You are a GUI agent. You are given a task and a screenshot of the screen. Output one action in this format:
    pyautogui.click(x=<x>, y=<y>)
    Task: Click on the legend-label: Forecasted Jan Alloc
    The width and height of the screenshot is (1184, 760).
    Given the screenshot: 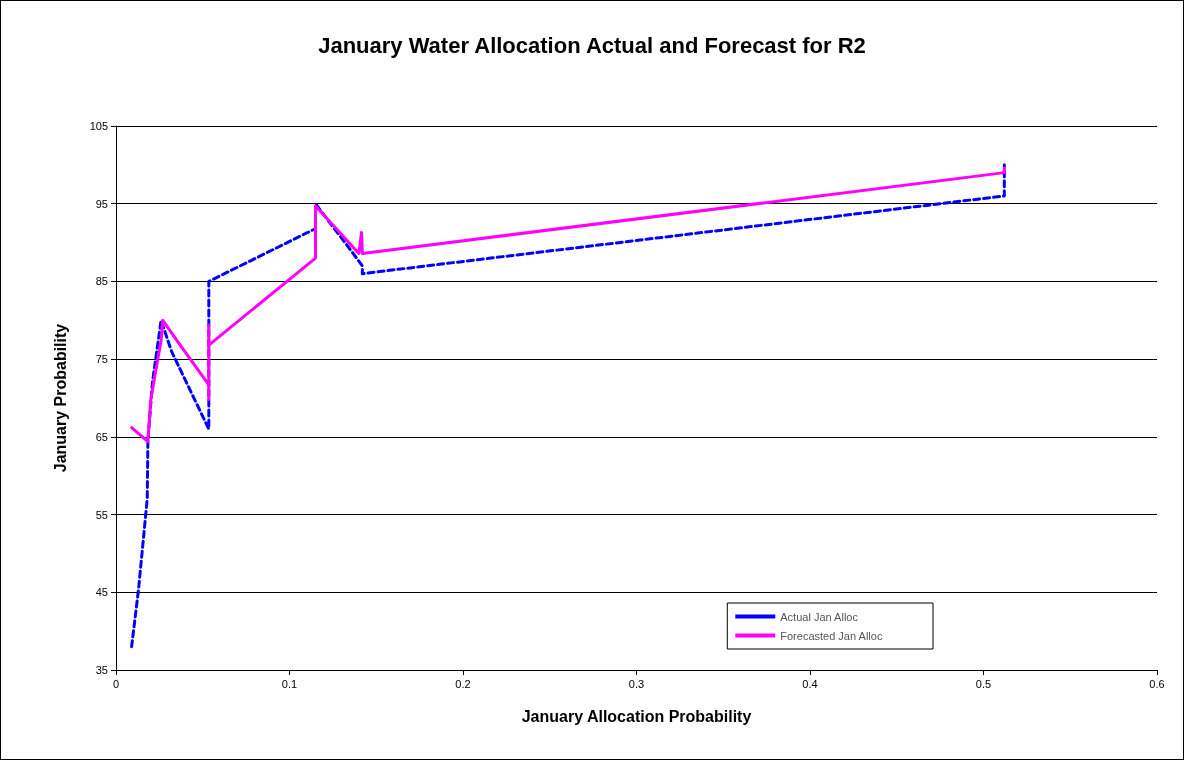 What is the action you would take?
    pyautogui.click(x=831, y=635)
    